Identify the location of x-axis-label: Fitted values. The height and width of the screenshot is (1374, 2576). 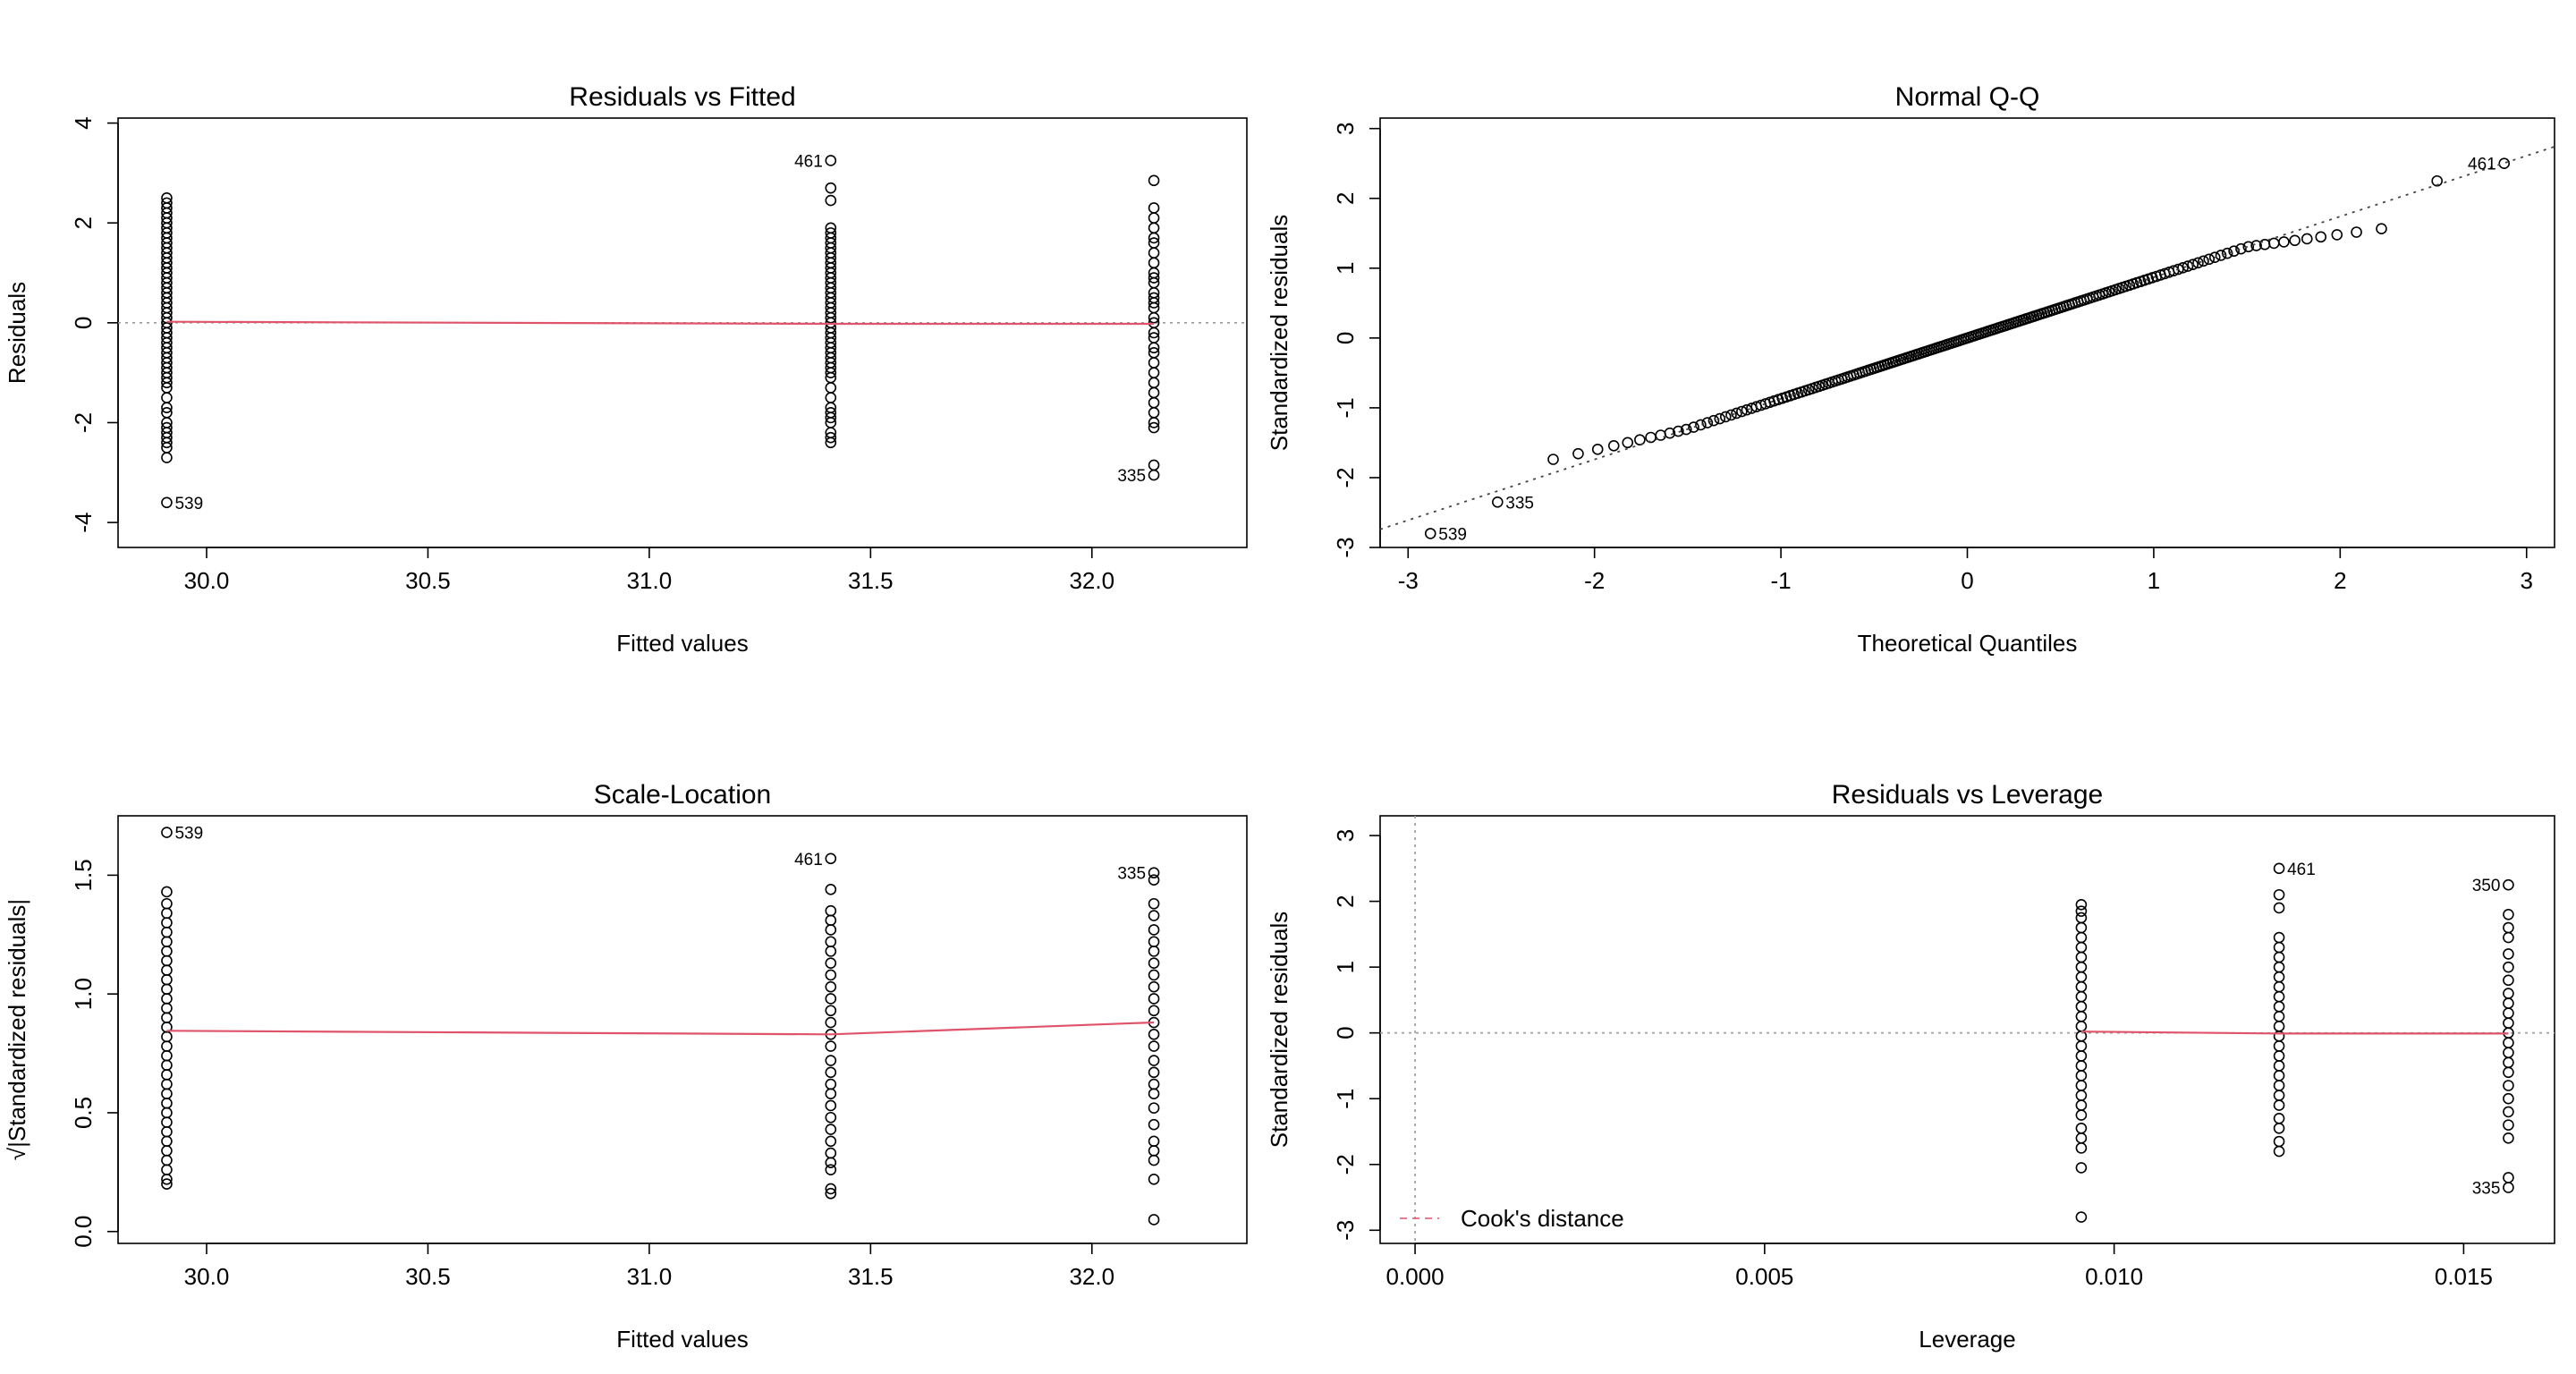
(682, 1339).